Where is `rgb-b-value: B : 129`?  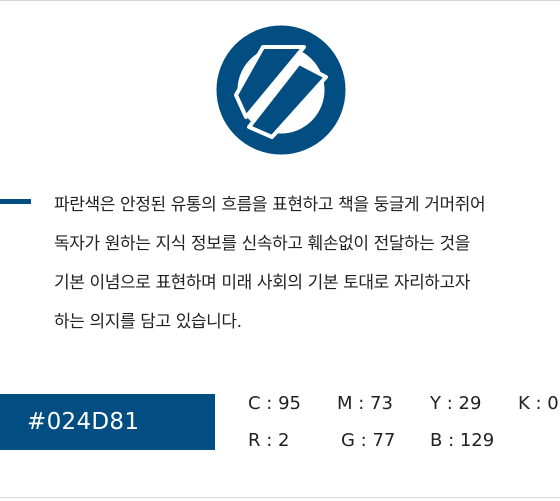
rgb-b-value: B : 129 is located at coordinates (462, 440).